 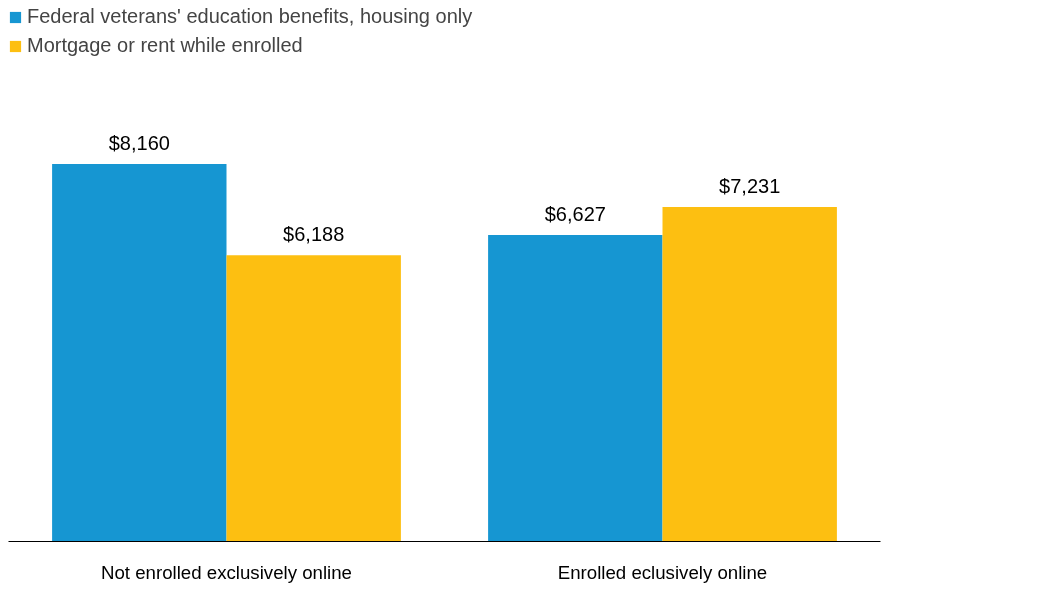 What do you see at coordinates (139, 143) in the screenshot?
I see `data-label: $8,160` at bounding box center [139, 143].